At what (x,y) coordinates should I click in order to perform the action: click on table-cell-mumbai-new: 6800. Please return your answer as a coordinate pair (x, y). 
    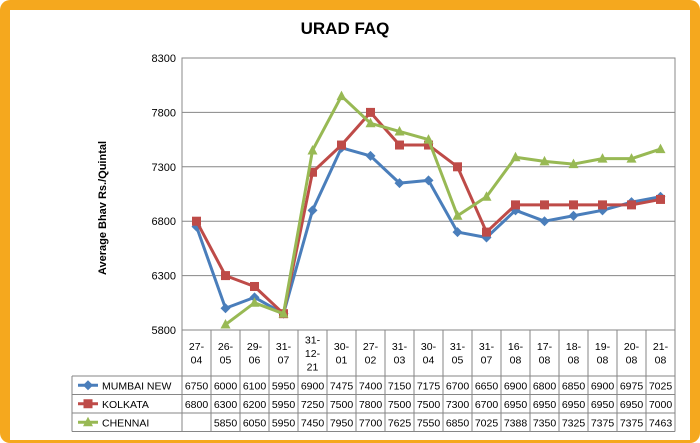
    Looking at the image, I should click on (545, 386).